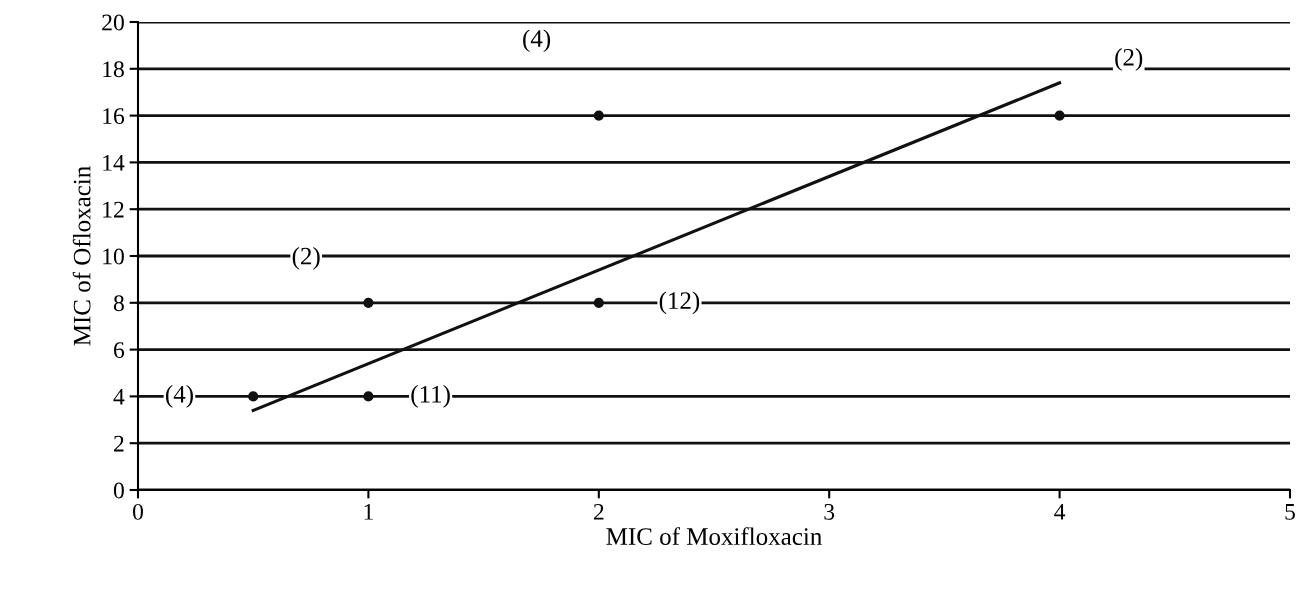  I want to click on x-tick-label: 2, so click(598, 511).